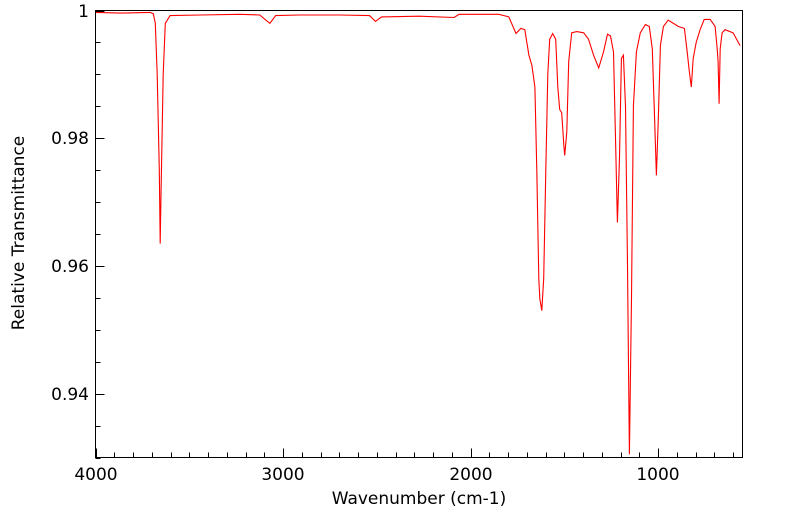 The width and height of the screenshot is (799, 516). What do you see at coordinates (419, 499) in the screenshot?
I see `x-axis-label: Wavenumber (cm-1)` at bounding box center [419, 499].